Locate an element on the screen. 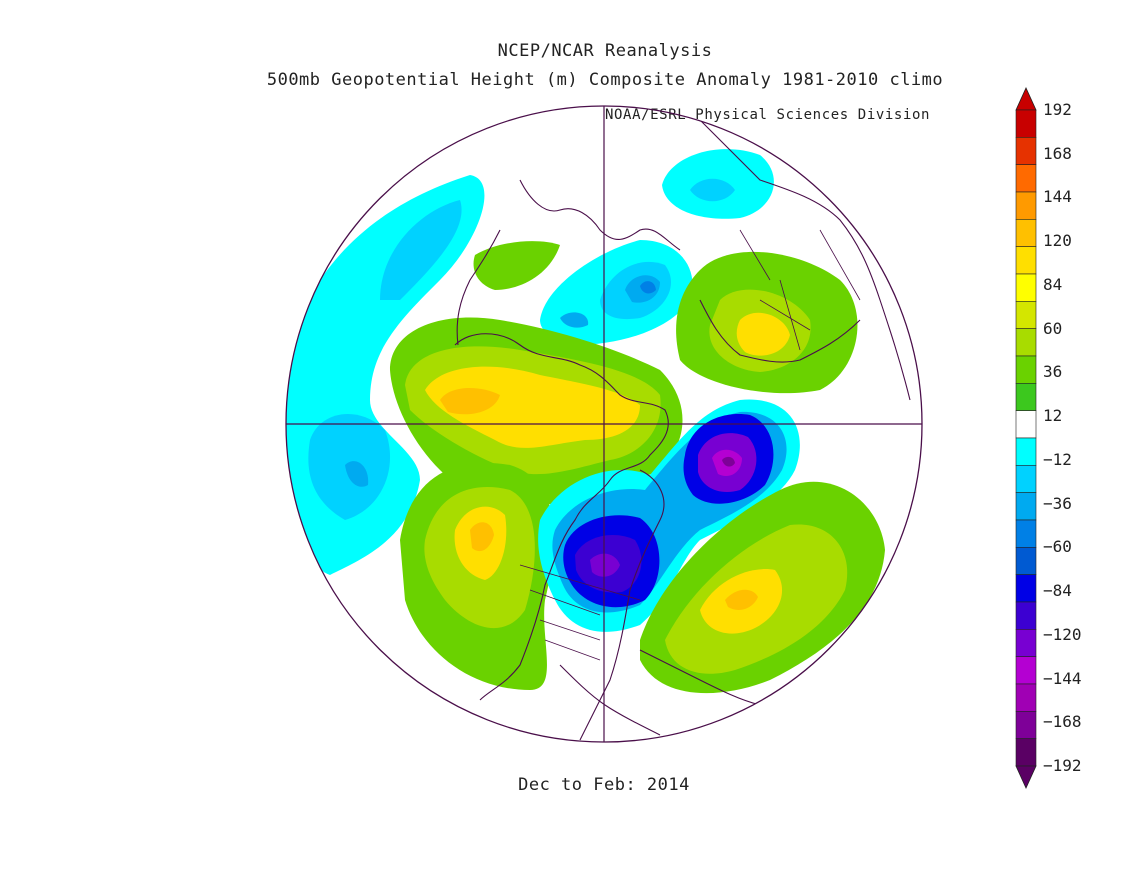 This screenshot has width=1130, height=874. colorbar-label: −144 is located at coordinates (1062, 678).